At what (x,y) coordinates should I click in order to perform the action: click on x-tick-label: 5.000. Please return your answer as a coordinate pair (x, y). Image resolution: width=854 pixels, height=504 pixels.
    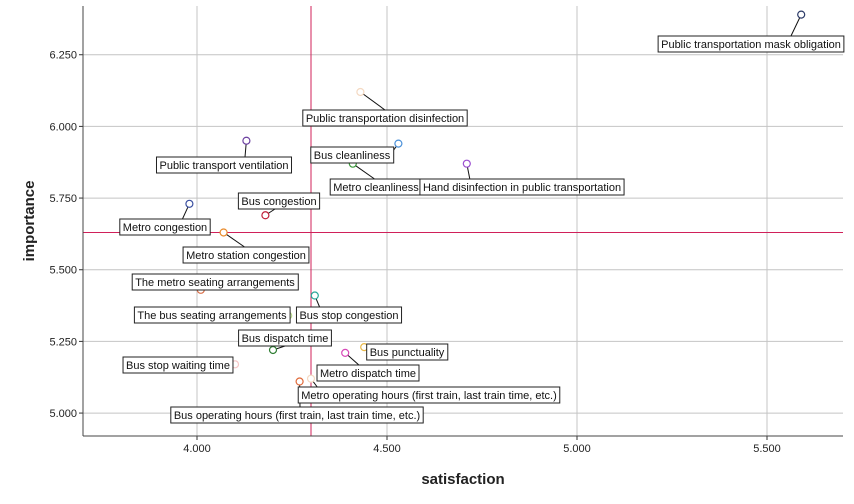
    Looking at the image, I should click on (577, 449).